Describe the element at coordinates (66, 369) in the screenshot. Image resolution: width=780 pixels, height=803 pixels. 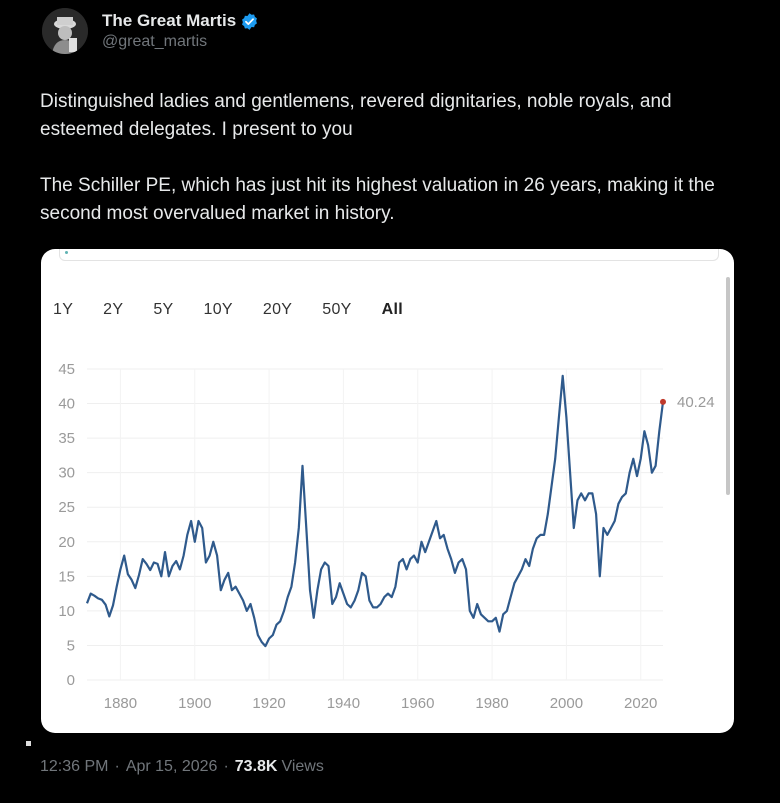
I see `y-tick-label: 45` at that location.